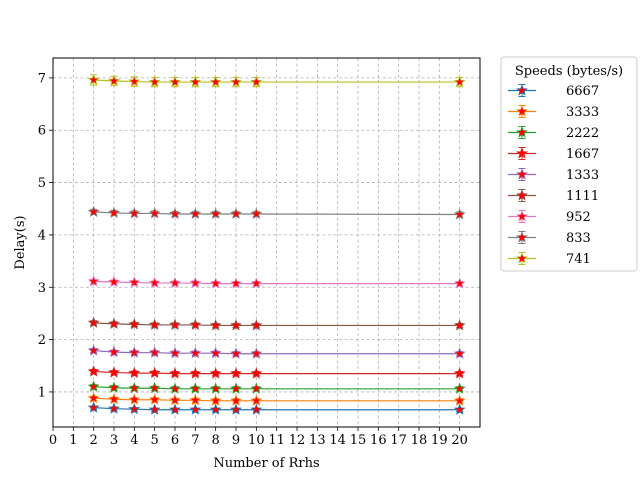 This screenshot has width=640, height=480. What do you see at coordinates (53, 440) in the screenshot?
I see `x-tick-label: 0` at bounding box center [53, 440].